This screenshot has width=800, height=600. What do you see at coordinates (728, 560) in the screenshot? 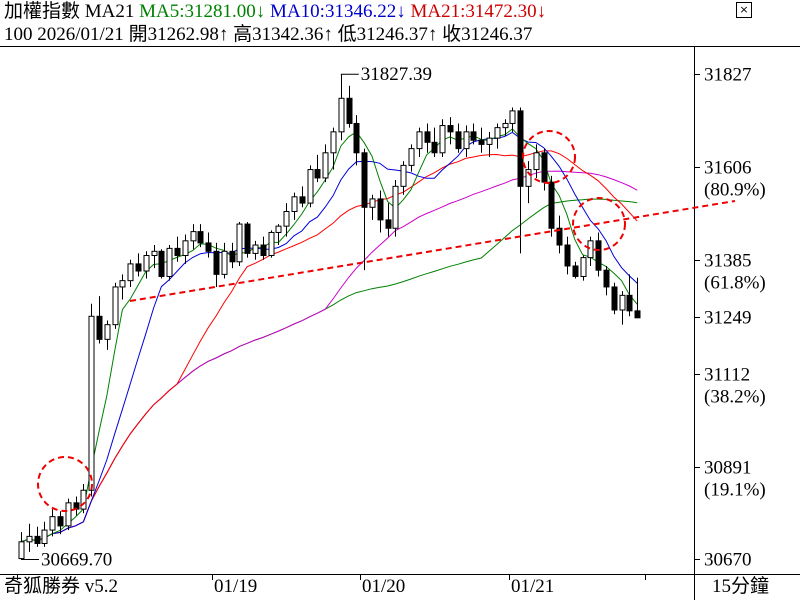
I see `price-tick-label: 30670` at bounding box center [728, 560].